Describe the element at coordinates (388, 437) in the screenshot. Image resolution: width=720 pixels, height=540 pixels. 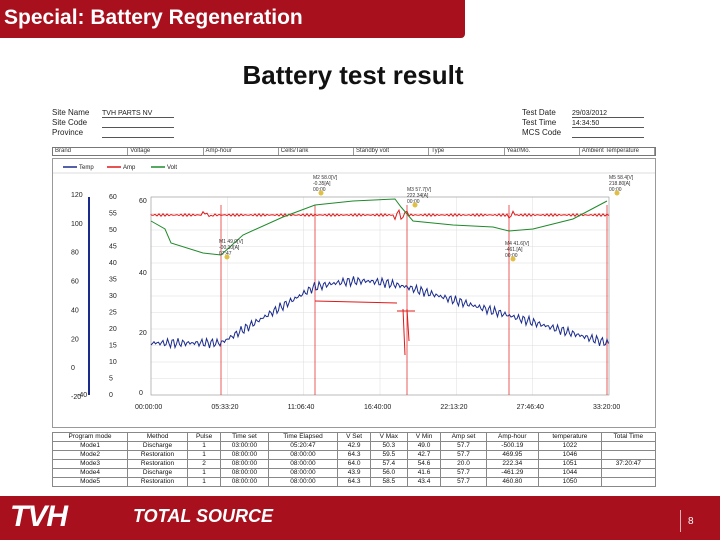
I see `table-header-cell: V Max` at that location.